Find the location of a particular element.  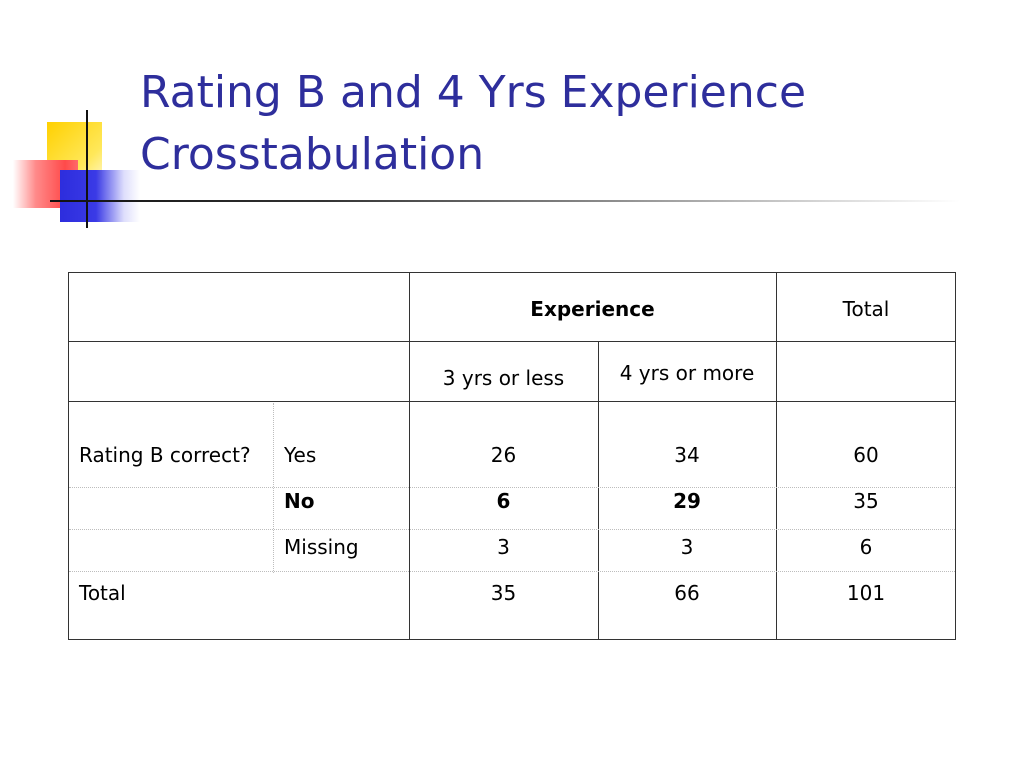

title-underline is located at coordinates (505, 201).